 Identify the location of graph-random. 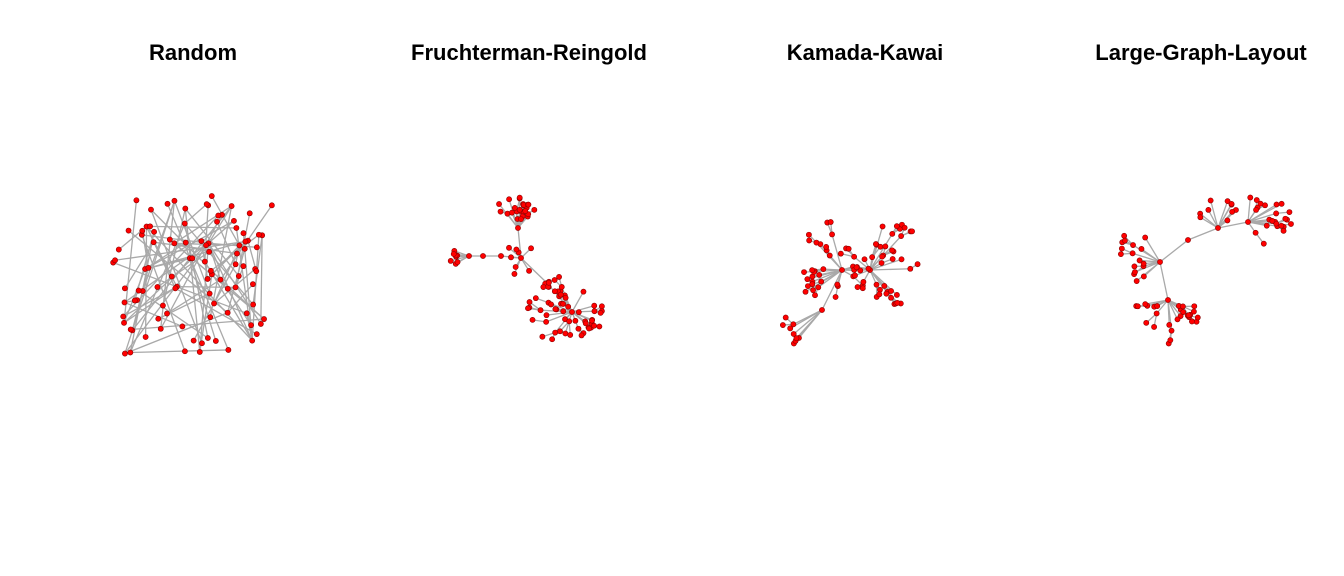
(192, 275).